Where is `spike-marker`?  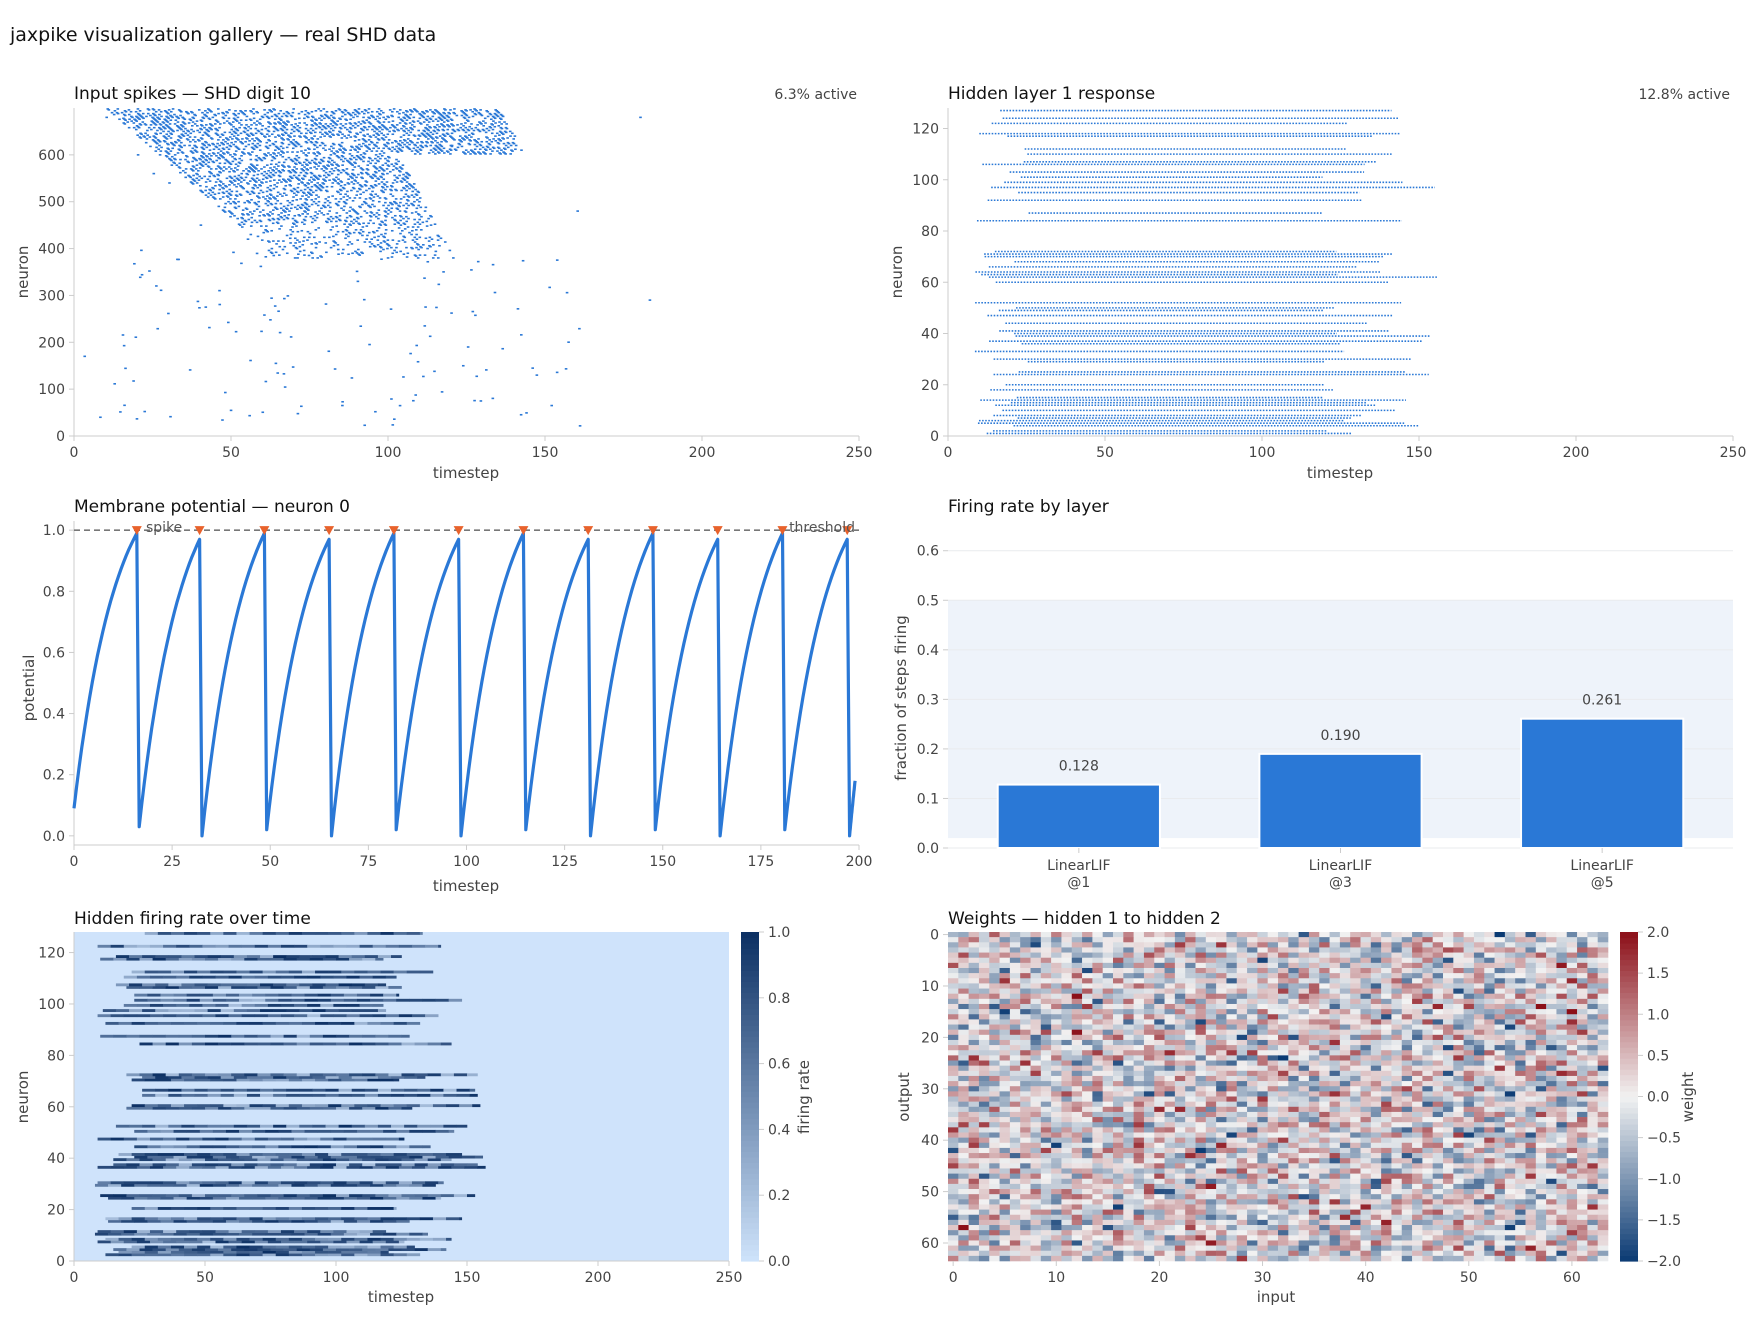 spike-marker is located at coordinates (588, 531).